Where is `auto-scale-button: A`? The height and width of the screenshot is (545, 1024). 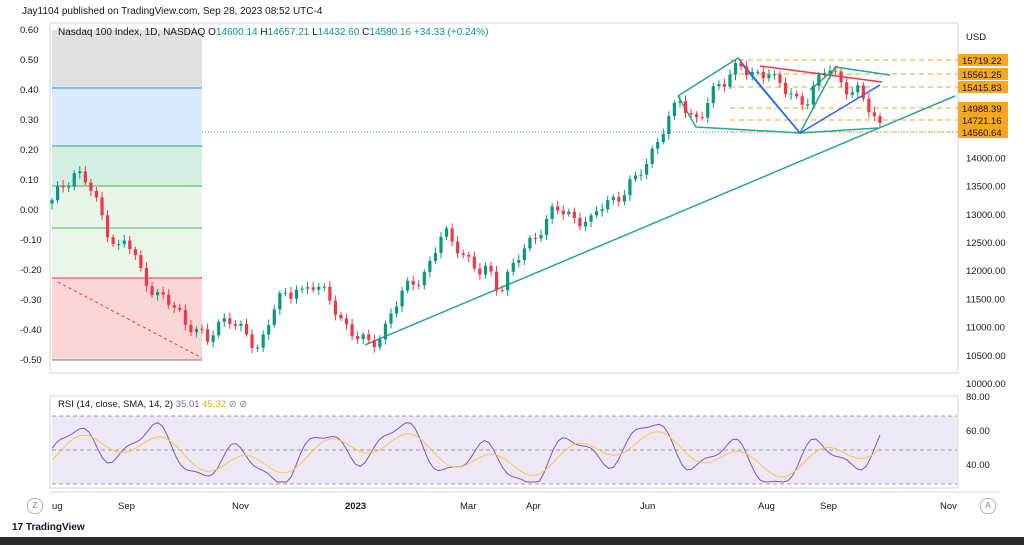
auto-scale-button: A is located at coordinates (988, 506).